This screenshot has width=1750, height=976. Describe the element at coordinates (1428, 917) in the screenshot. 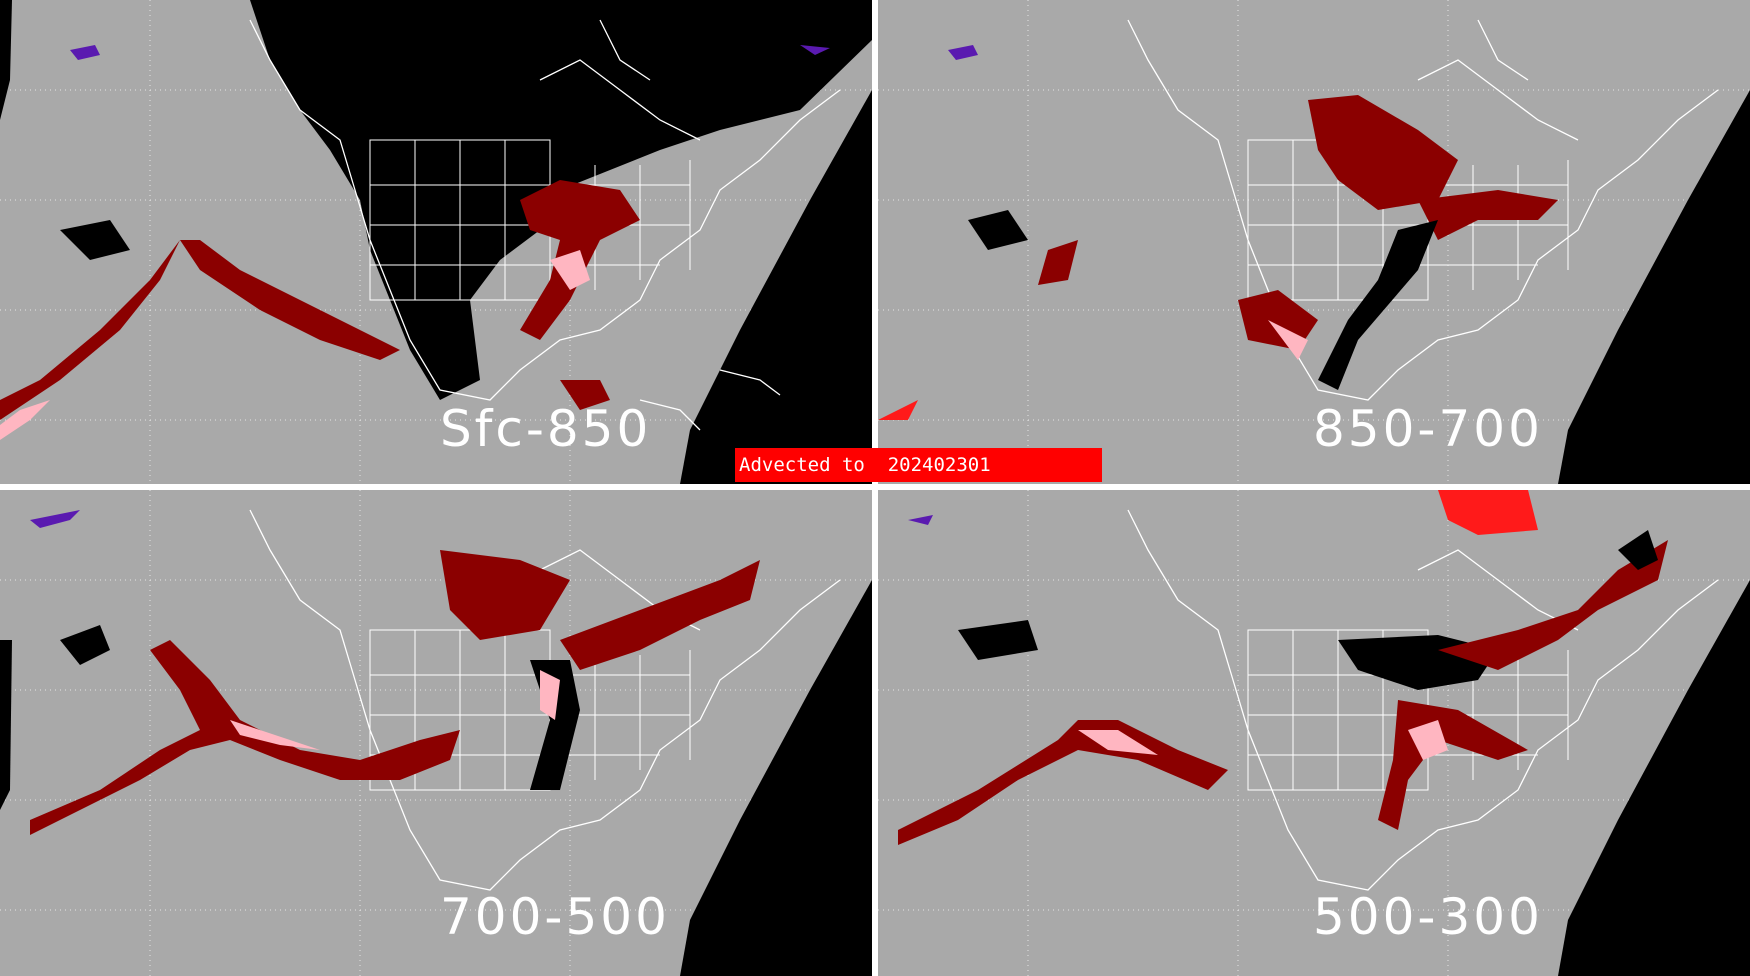

I see `panel-layer-label: 500-300` at that location.